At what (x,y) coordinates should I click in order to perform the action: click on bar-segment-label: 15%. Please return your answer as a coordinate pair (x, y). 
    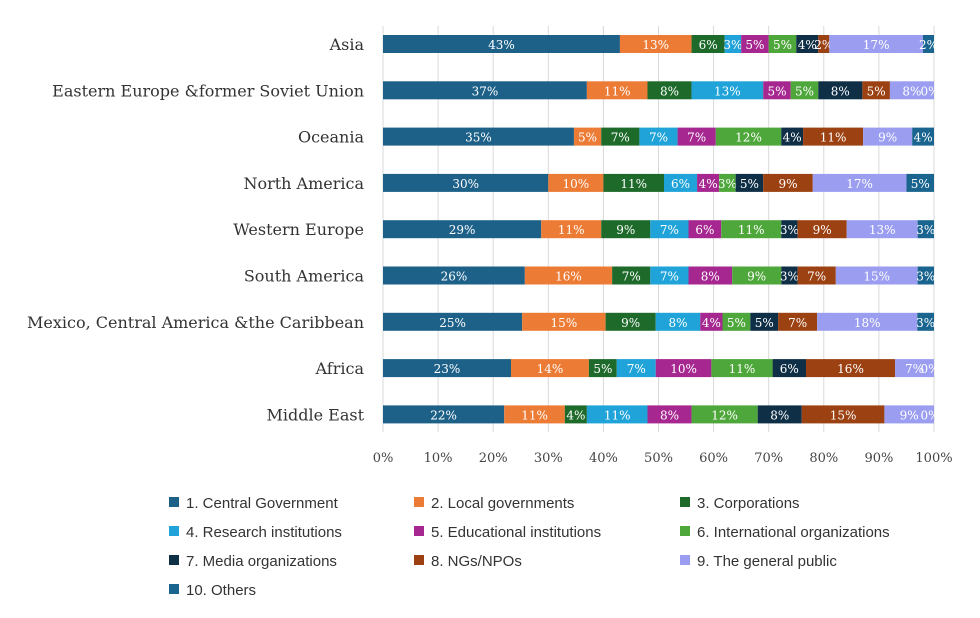
    Looking at the image, I should click on (843, 415).